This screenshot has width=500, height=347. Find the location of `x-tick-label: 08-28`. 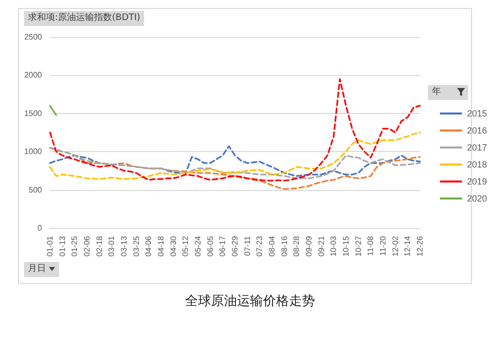

x-tick-label: 08-28 is located at coordinates (297, 245).